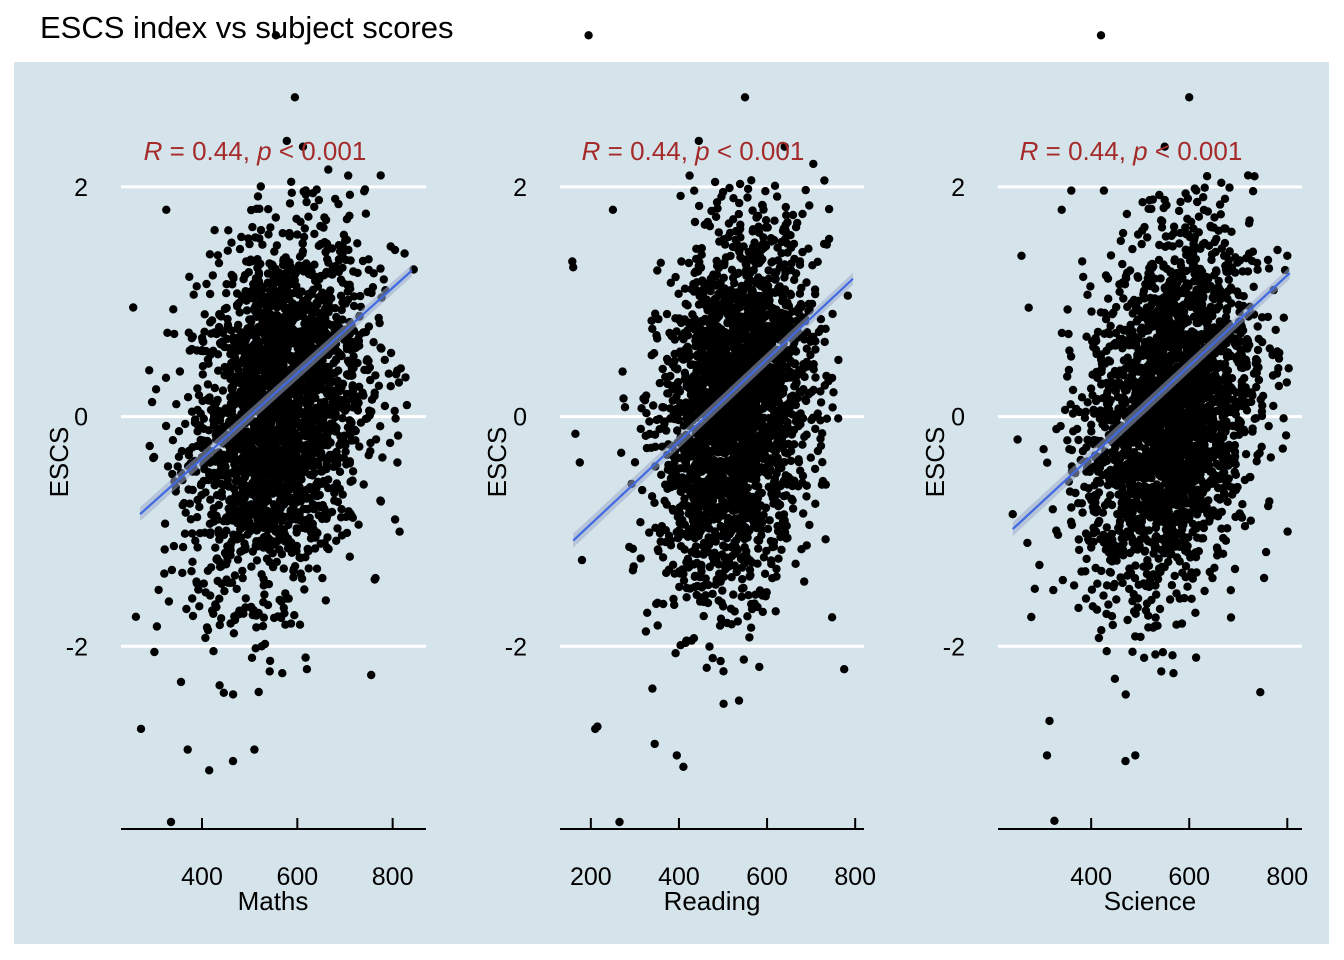 Image resolution: width=1344 pixels, height=960 pixels. What do you see at coordinates (273, 901) in the screenshot?
I see `x-axis-title: Maths` at bounding box center [273, 901].